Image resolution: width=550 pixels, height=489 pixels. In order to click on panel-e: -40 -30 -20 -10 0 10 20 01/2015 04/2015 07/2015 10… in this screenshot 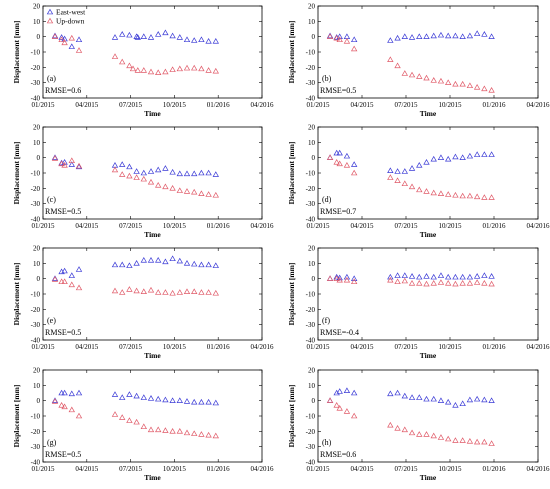, I will do `click(143, 303)`.